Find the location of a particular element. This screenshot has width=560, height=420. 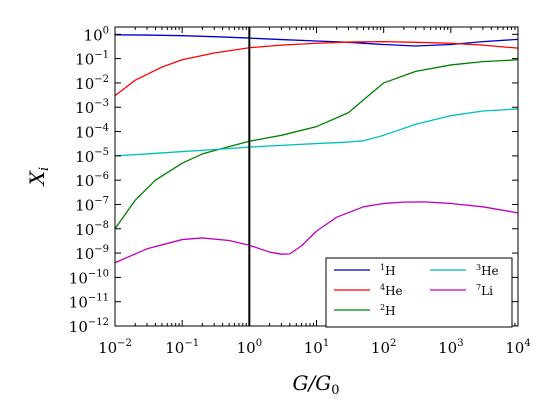

x-tick-label-0: 10⁻² is located at coordinates (115, 347).